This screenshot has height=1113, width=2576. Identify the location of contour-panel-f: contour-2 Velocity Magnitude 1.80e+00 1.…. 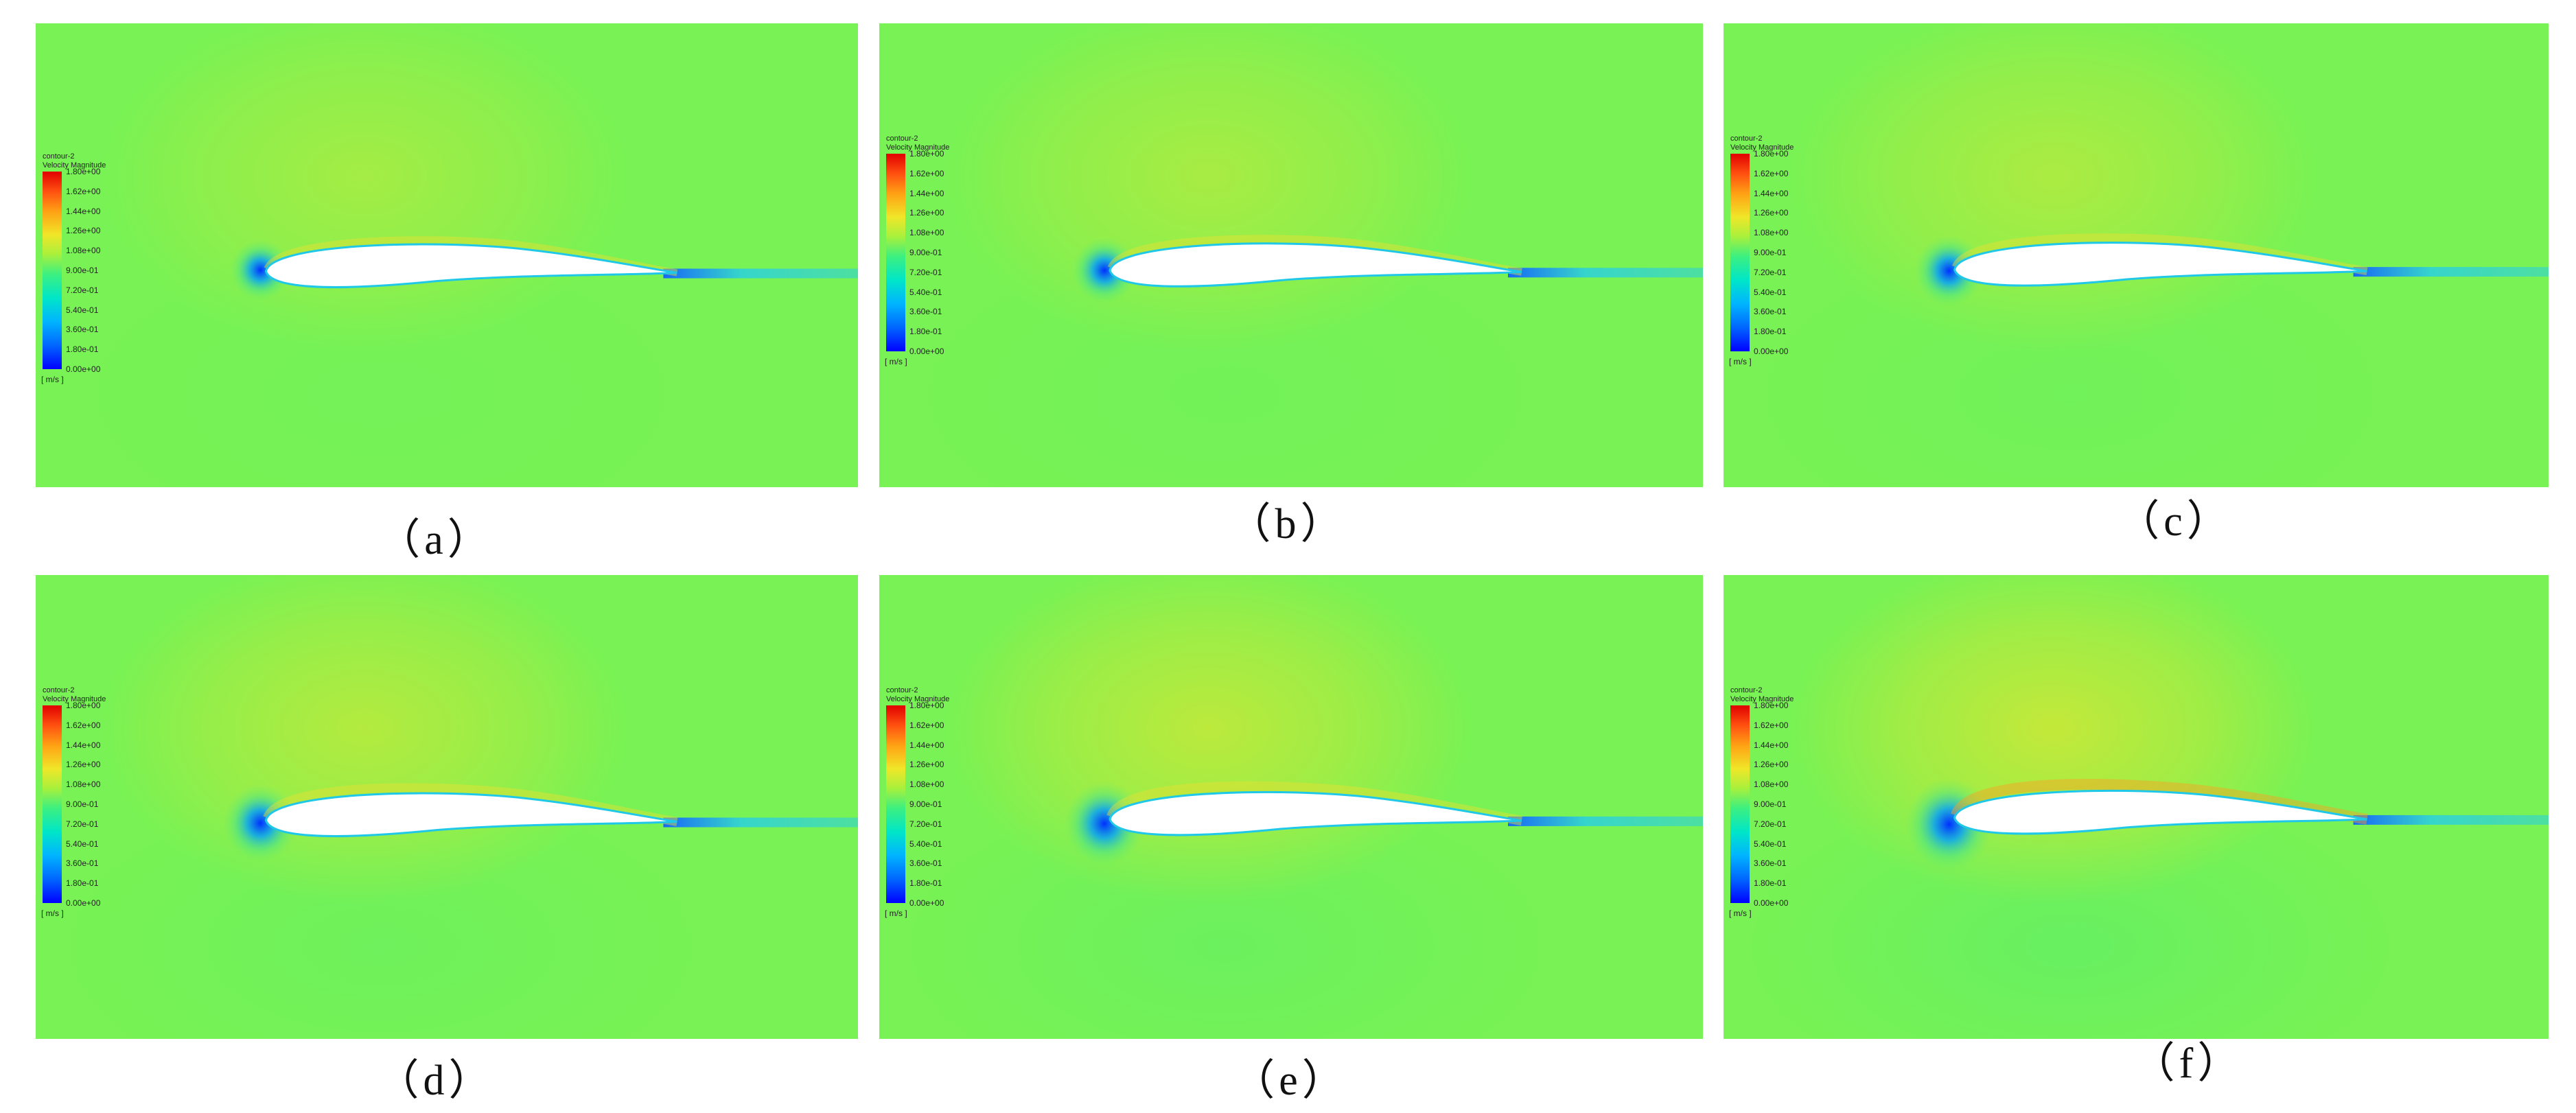
(2136, 807).